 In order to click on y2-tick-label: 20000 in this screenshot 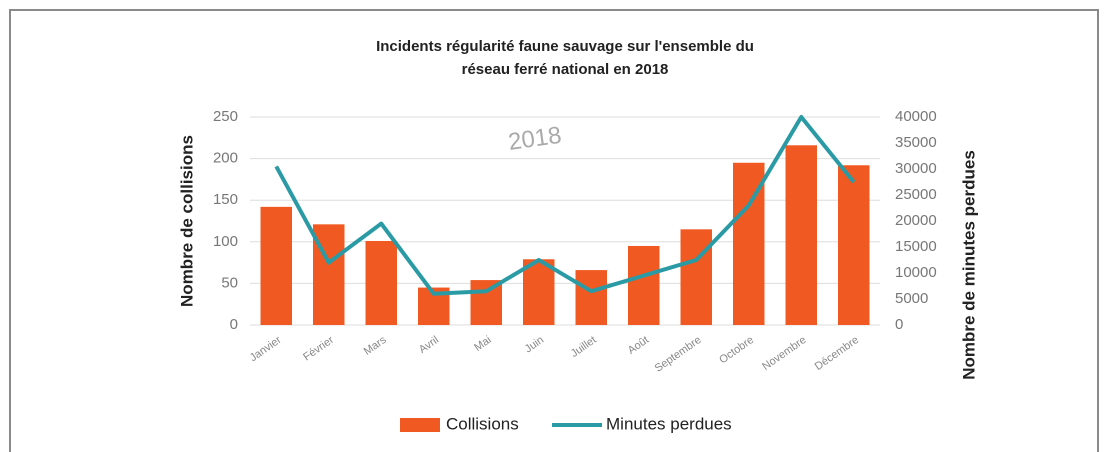, I will do `click(916, 220)`.